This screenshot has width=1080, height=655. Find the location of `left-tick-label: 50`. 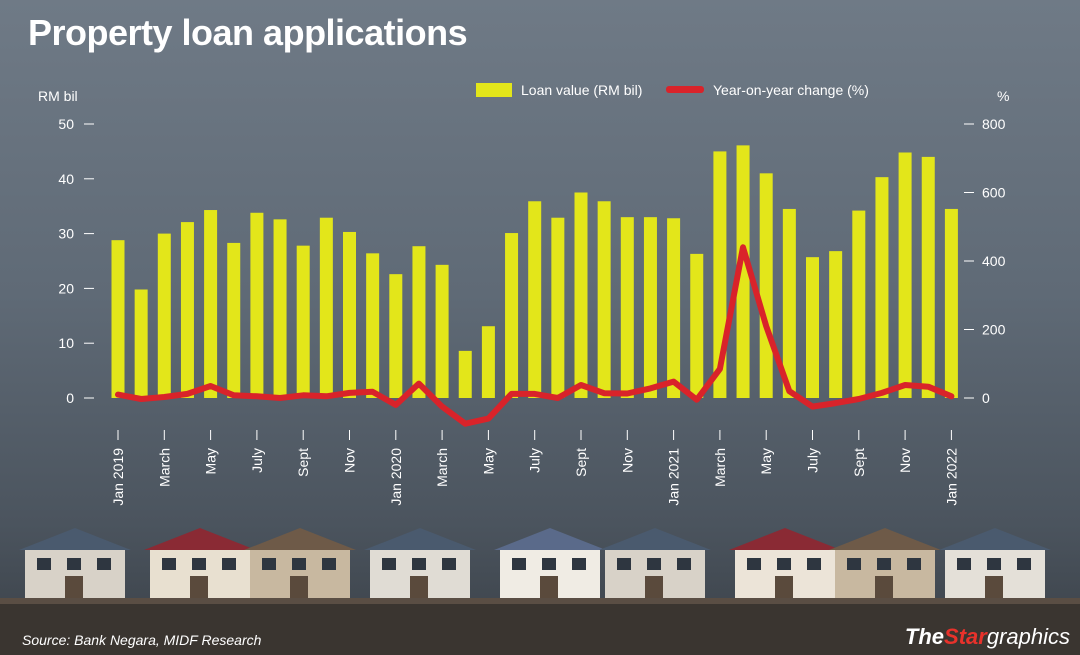

left-tick-label: 50 is located at coordinates (66, 124).